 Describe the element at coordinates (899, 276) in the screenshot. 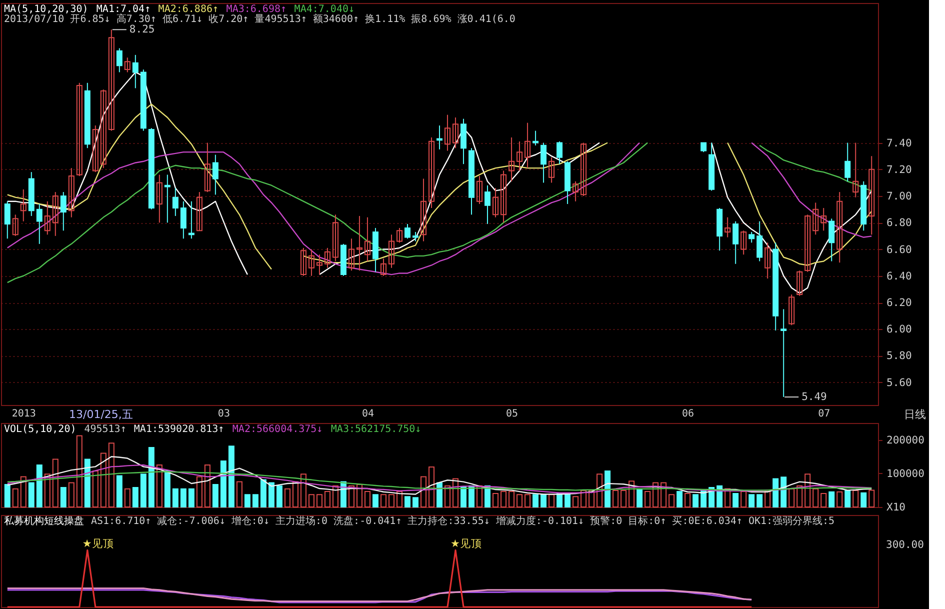

I see `y-tick-label: 6.40` at that location.